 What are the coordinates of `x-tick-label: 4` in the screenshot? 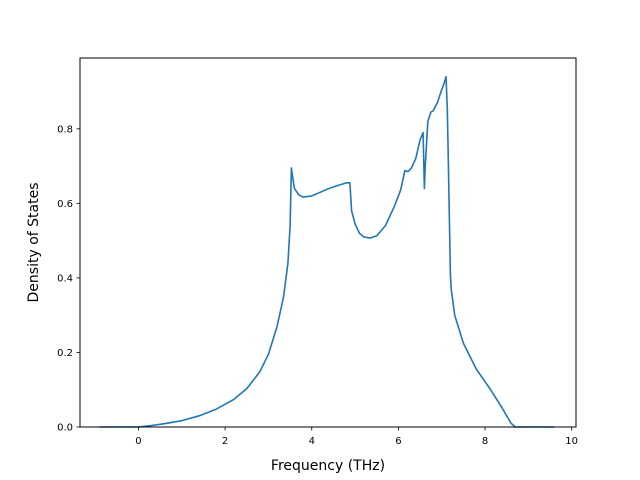 It's located at (312, 441).